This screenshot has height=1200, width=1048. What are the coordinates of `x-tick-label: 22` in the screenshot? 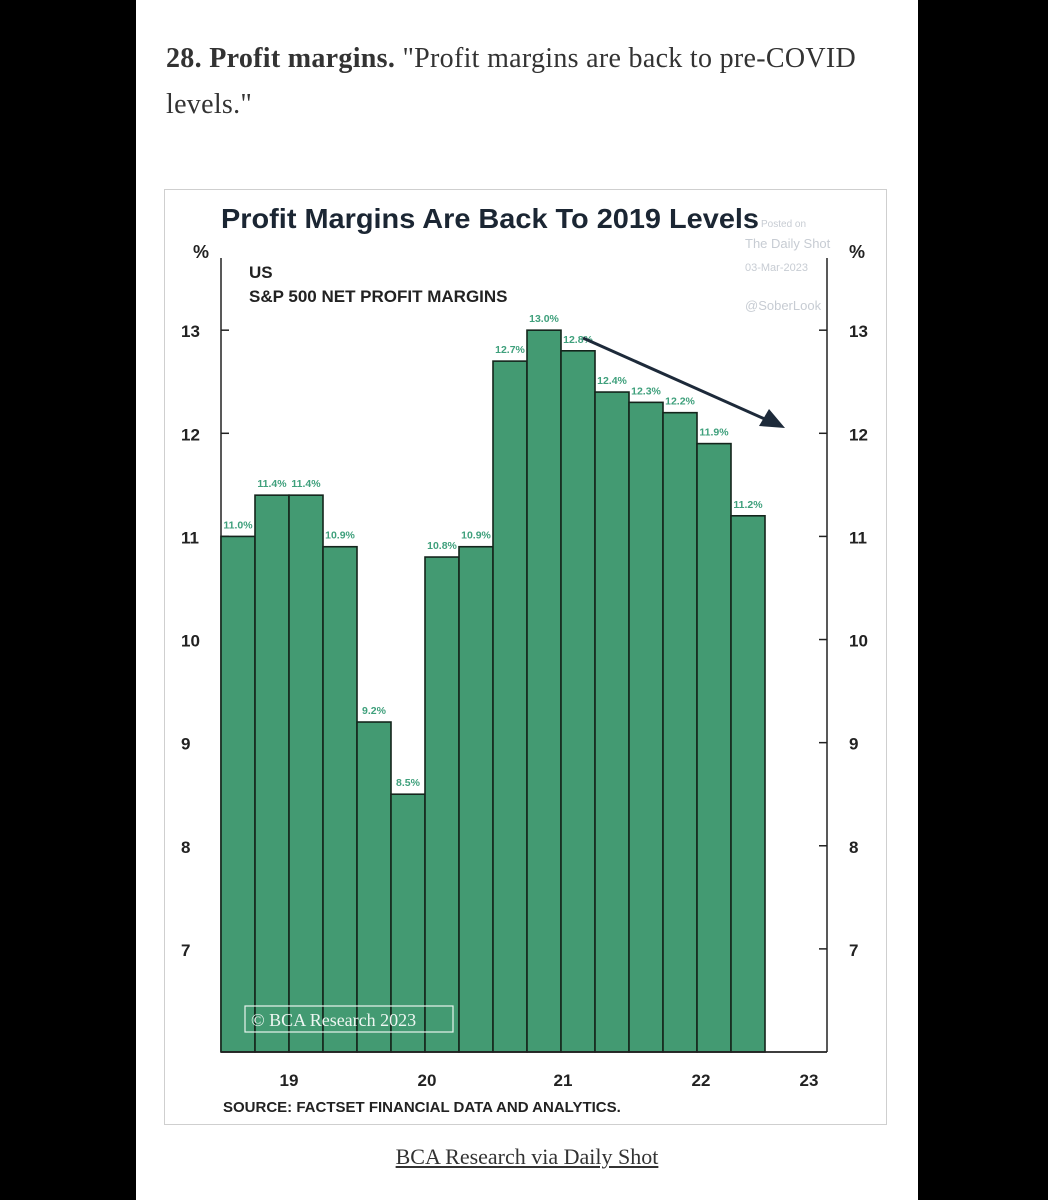 It's located at (701, 1080).